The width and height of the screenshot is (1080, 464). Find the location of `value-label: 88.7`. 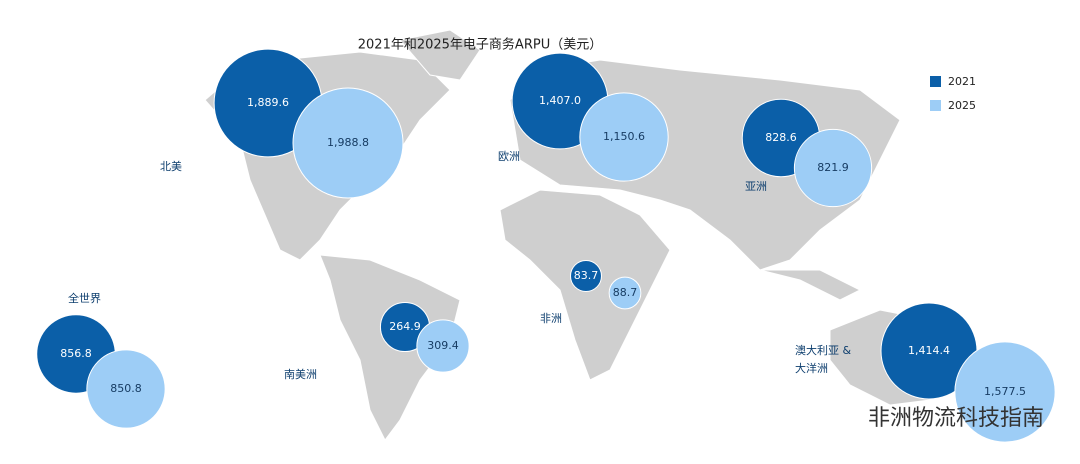

value-label: 88.7 is located at coordinates (625, 292).